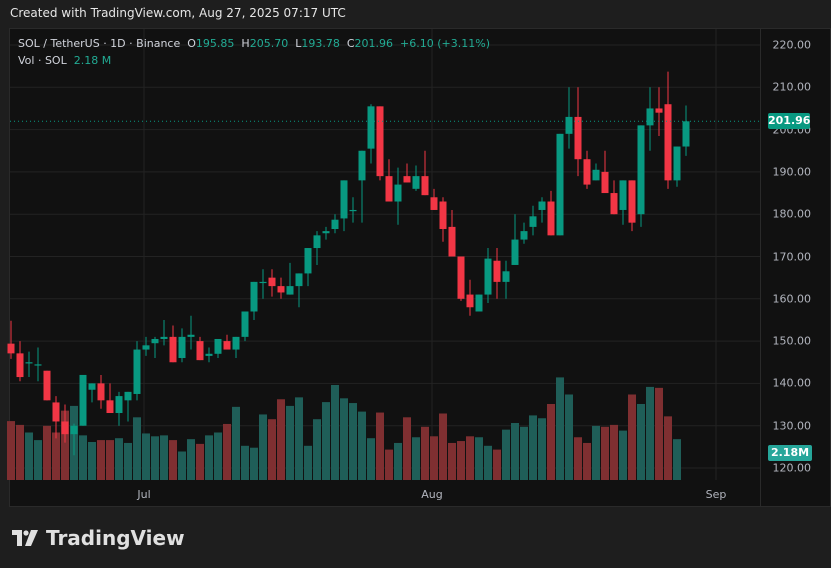  Describe the element at coordinates (792, 341) in the screenshot. I see `price-tick: 150.00` at that location.